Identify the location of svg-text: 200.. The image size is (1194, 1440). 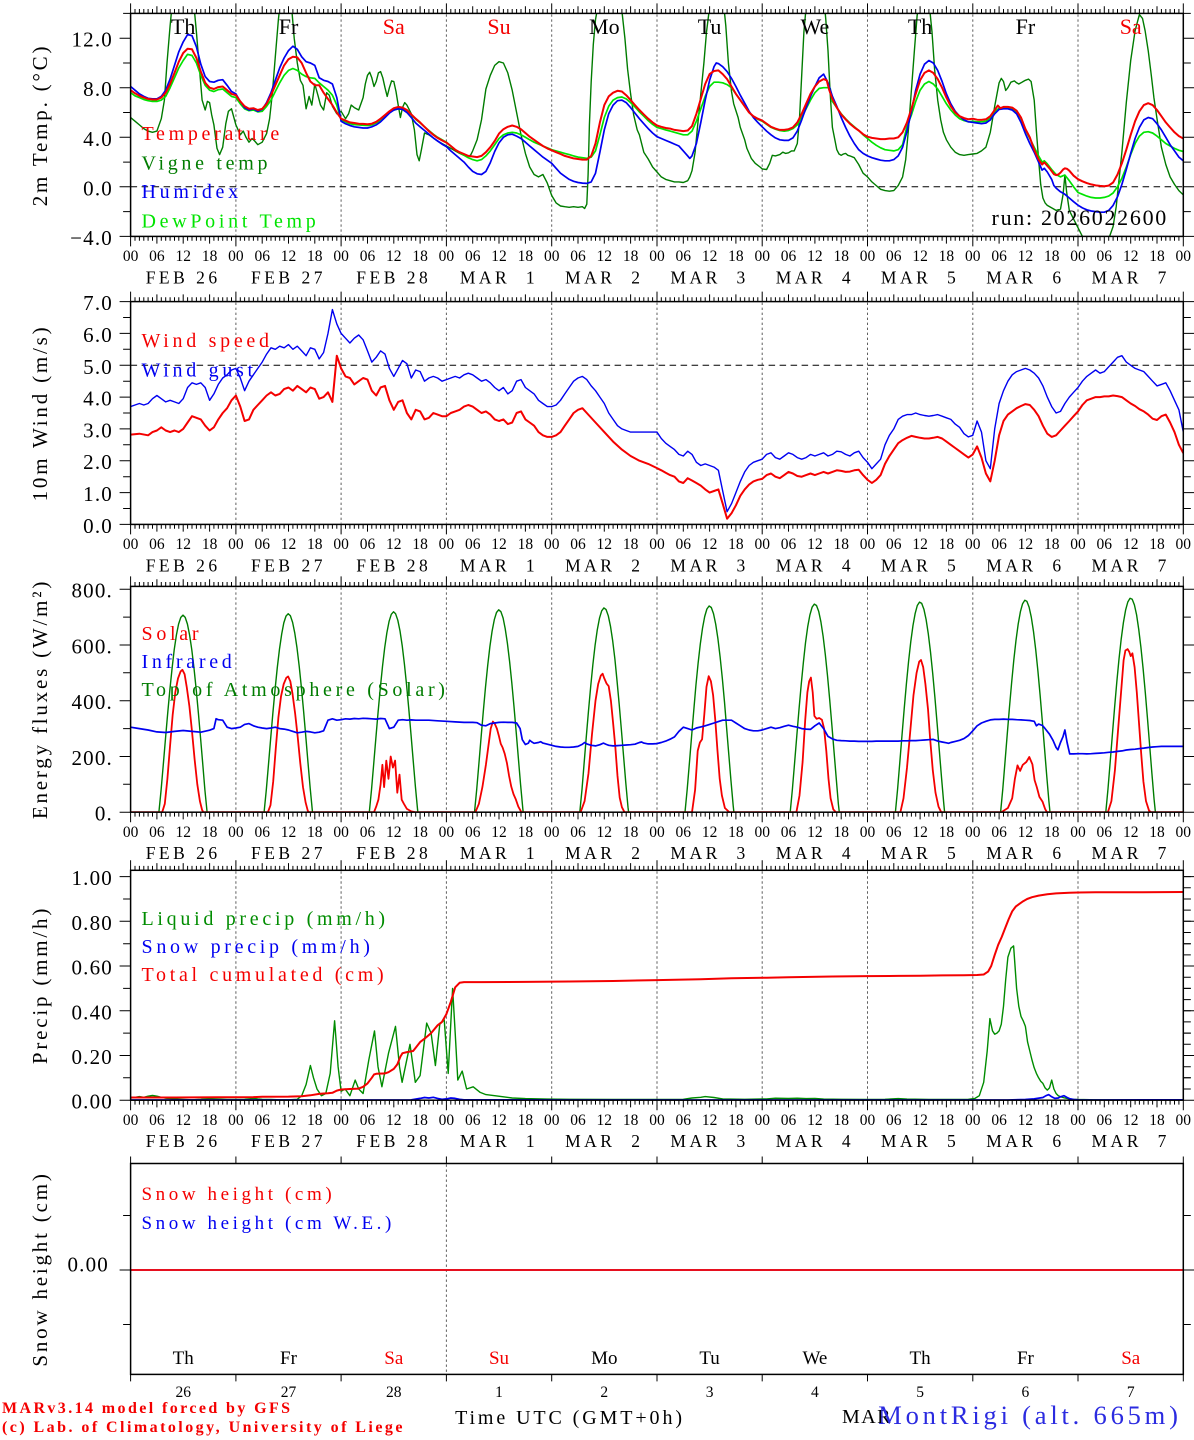
(92, 758).